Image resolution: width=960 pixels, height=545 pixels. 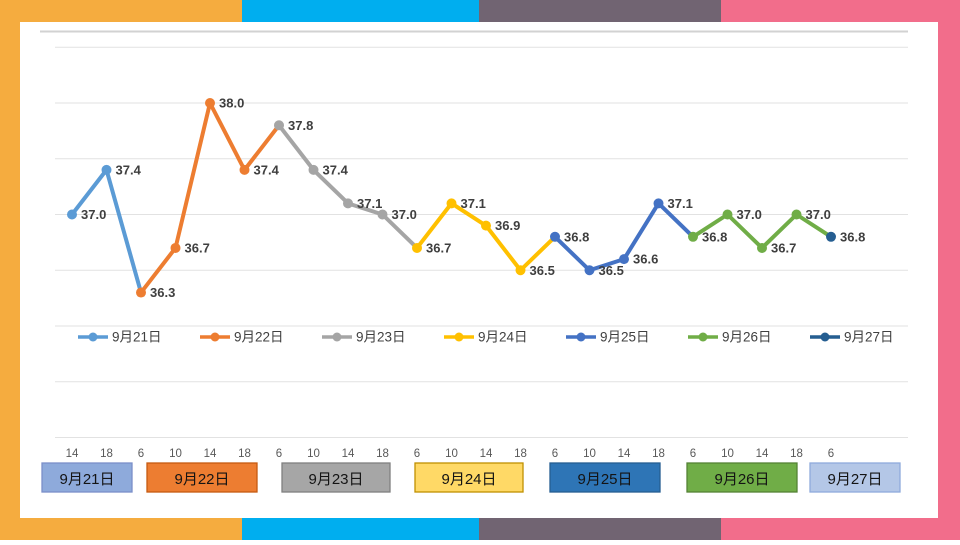 What do you see at coordinates (852, 337) in the screenshot?
I see `legend-item: 9月27日` at bounding box center [852, 337].